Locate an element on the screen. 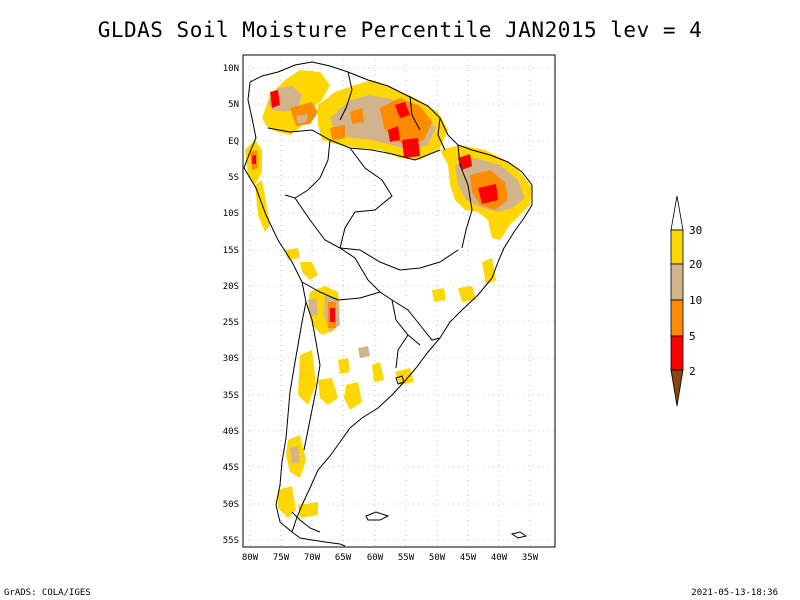 The height and width of the screenshot is (600, 800). lon-label: 80W is located at coordinates (250, 558).